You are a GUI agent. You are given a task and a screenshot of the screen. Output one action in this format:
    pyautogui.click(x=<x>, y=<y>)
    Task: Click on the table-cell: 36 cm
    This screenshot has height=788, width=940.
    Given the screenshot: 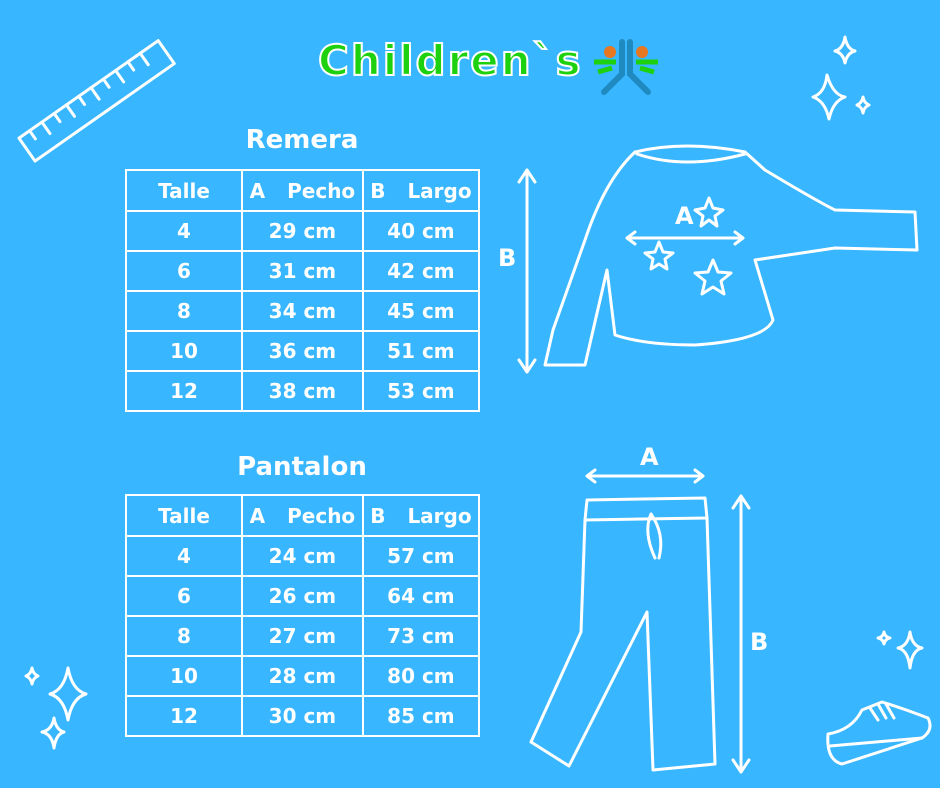 What is the action you would take?
    pyautogui.click(x=302, y=351)
    